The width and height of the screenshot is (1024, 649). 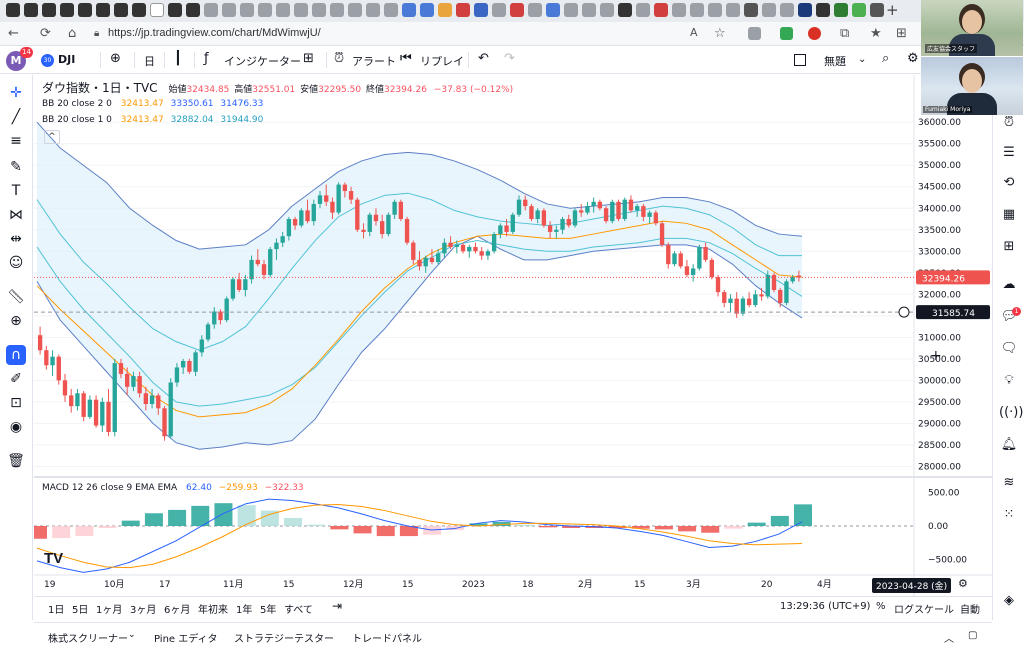 I want to click on prediction-icon: ⇹, so click(x=16, y=239).